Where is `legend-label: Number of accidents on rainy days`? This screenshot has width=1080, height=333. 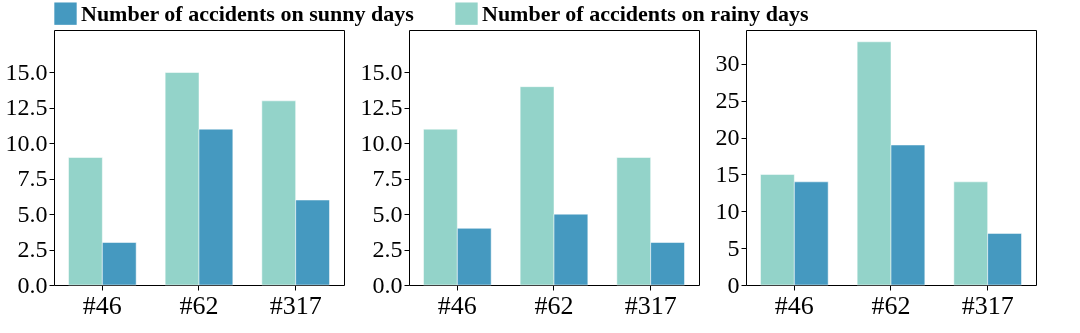 legend-label: Number of accidents on rainy days is located at coordinates (645, 13).